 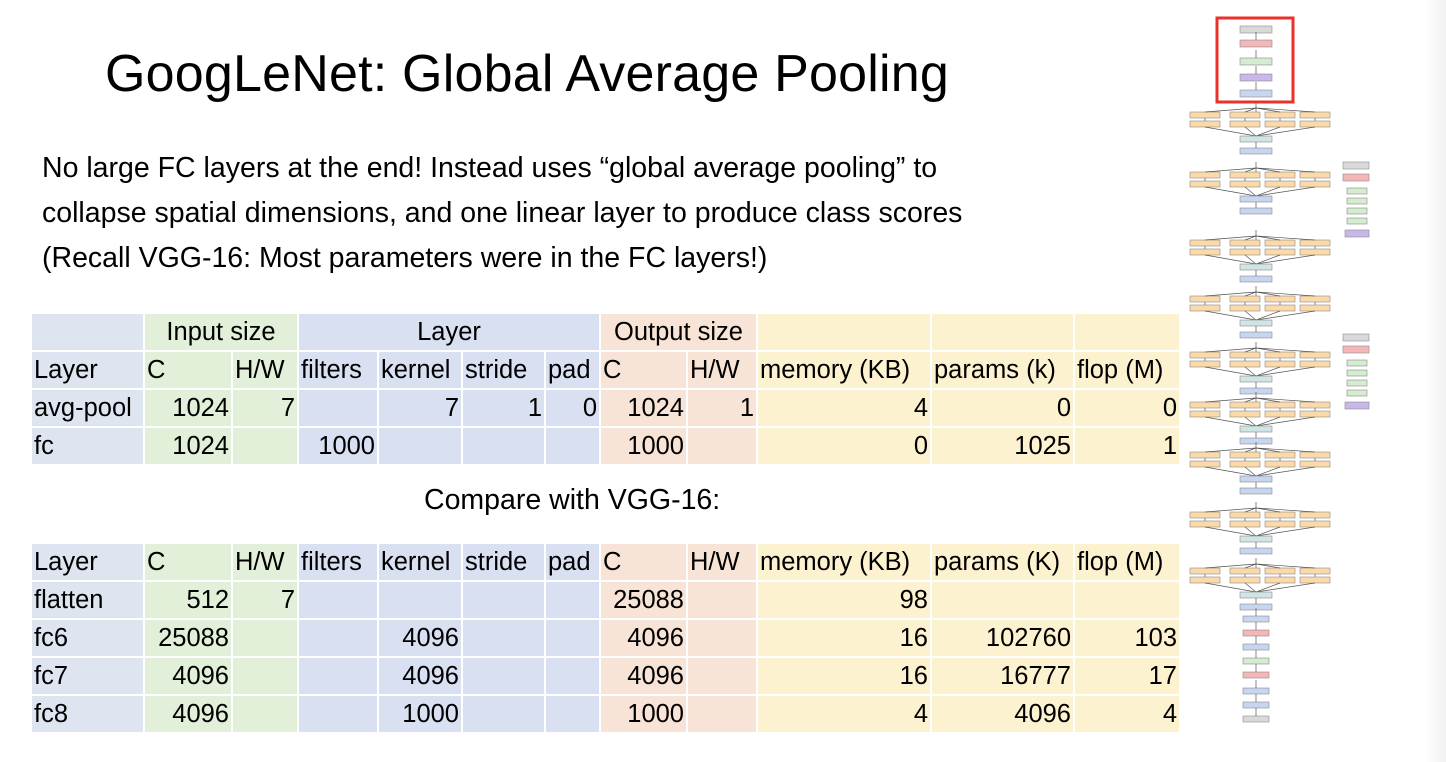 What do you see at coordinates (188, 600) in the screenshot?
I see `table-cell: 512` at bounding box center [188, 600].